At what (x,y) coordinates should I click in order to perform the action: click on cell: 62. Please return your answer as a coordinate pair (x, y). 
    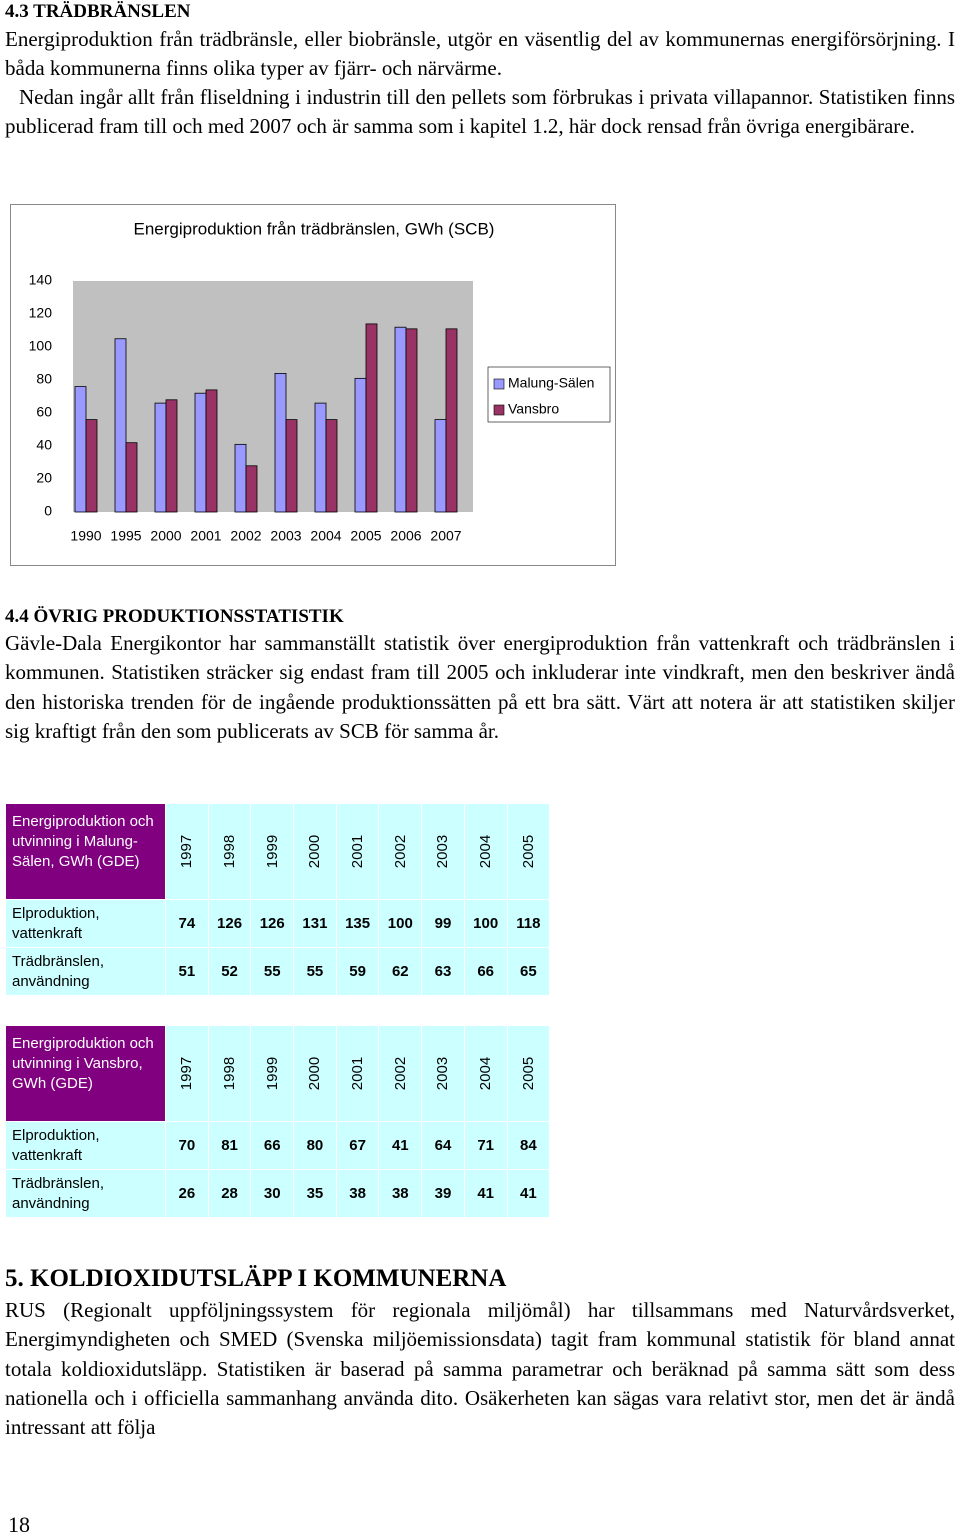
    Looking at the image, I should click on (400, 971).